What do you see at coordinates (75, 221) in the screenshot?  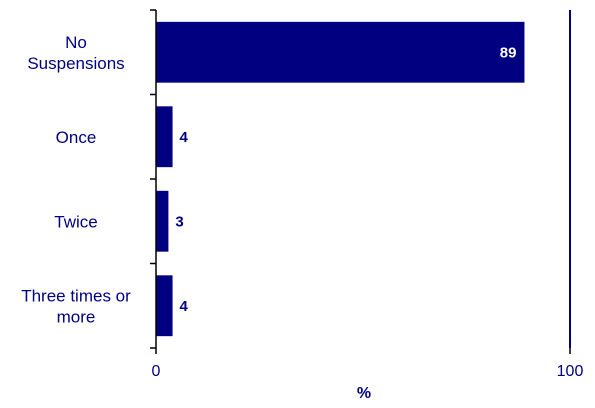 I see `category-label: Twice` at bounding box center [75, 221].